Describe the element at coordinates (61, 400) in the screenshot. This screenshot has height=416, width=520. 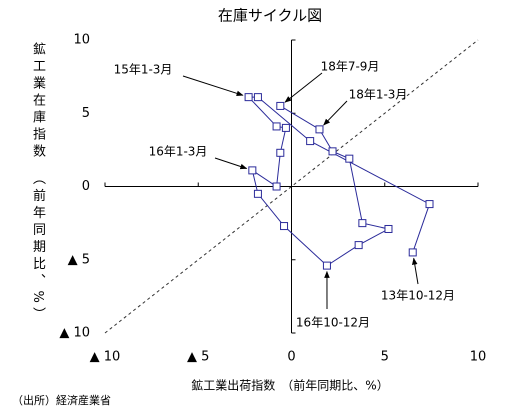
I see `source: （出所）経済産業省` at that location.